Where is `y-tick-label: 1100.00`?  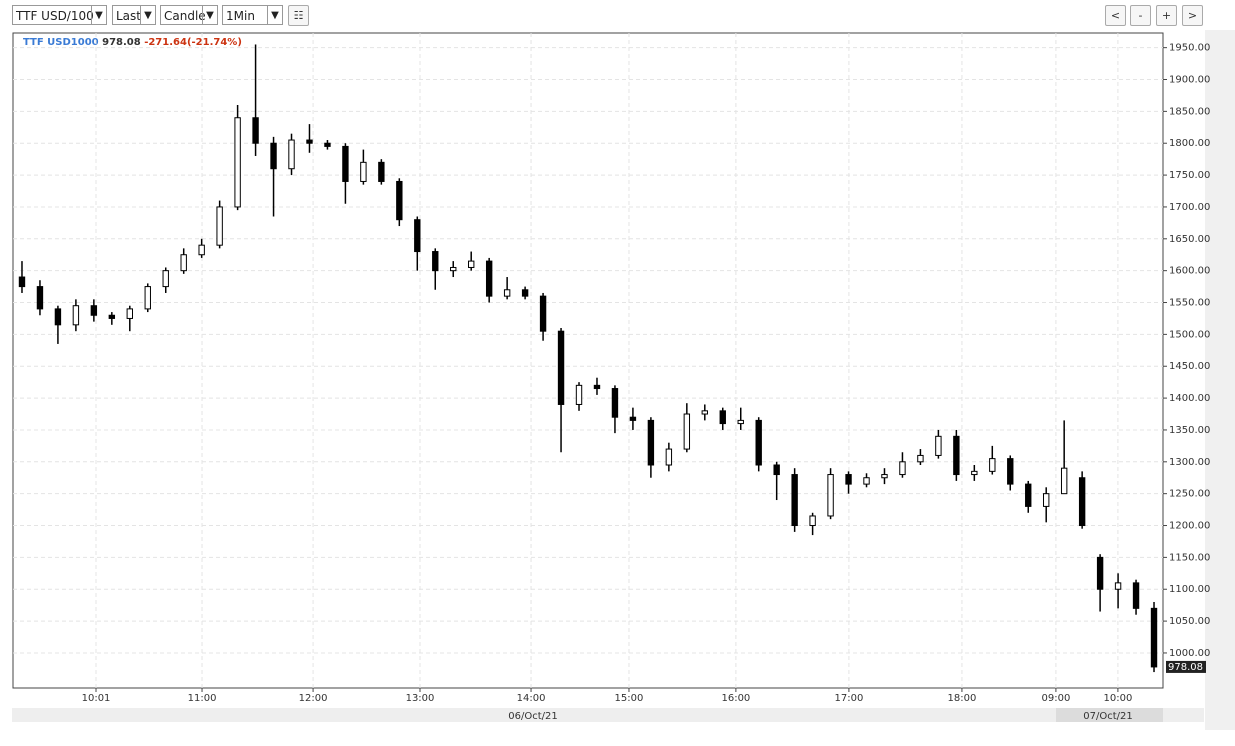 y-tick-label: 1100.00 is located at coordinates (1189, 589).